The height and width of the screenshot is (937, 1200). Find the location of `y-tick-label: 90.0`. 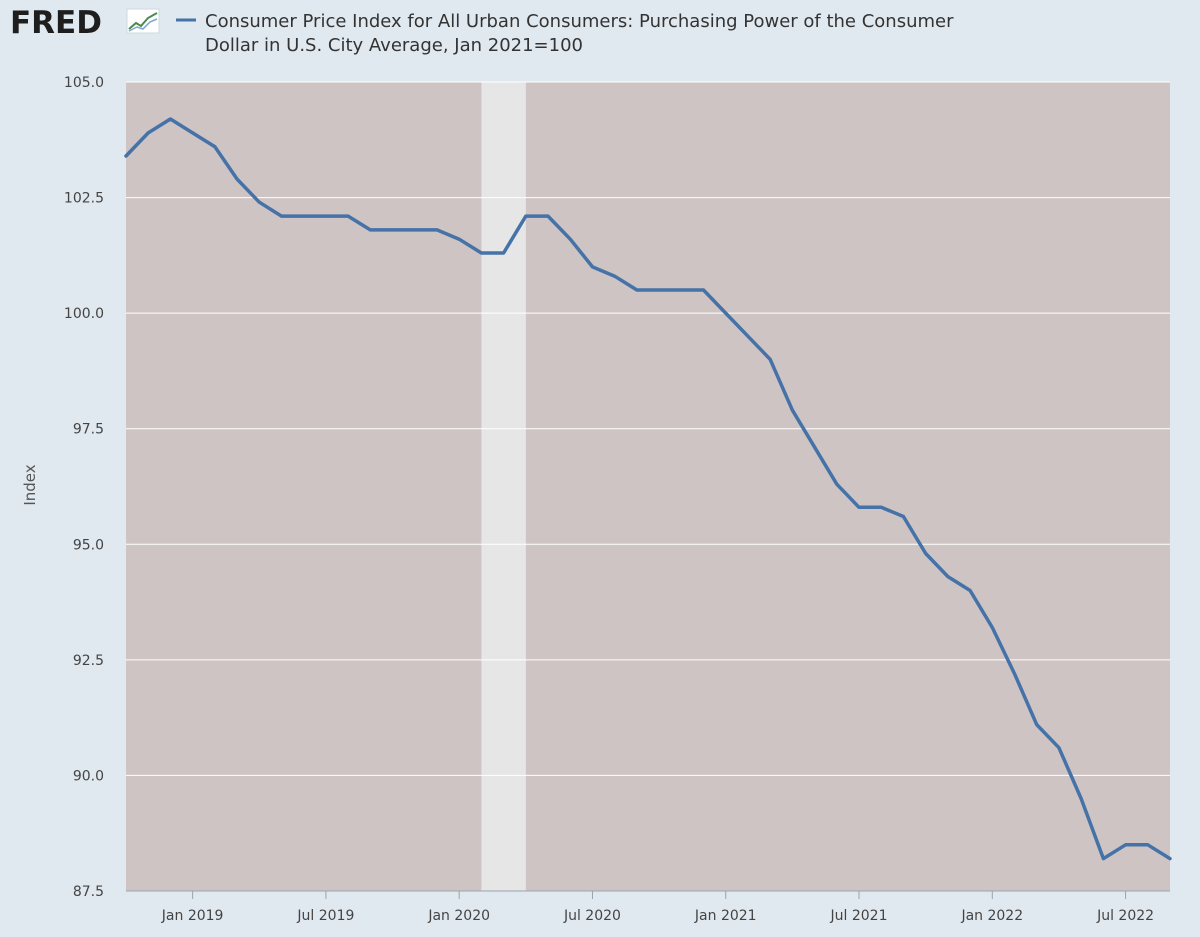

y-tick-label: 90.0 is located at coordinates (88, 776).